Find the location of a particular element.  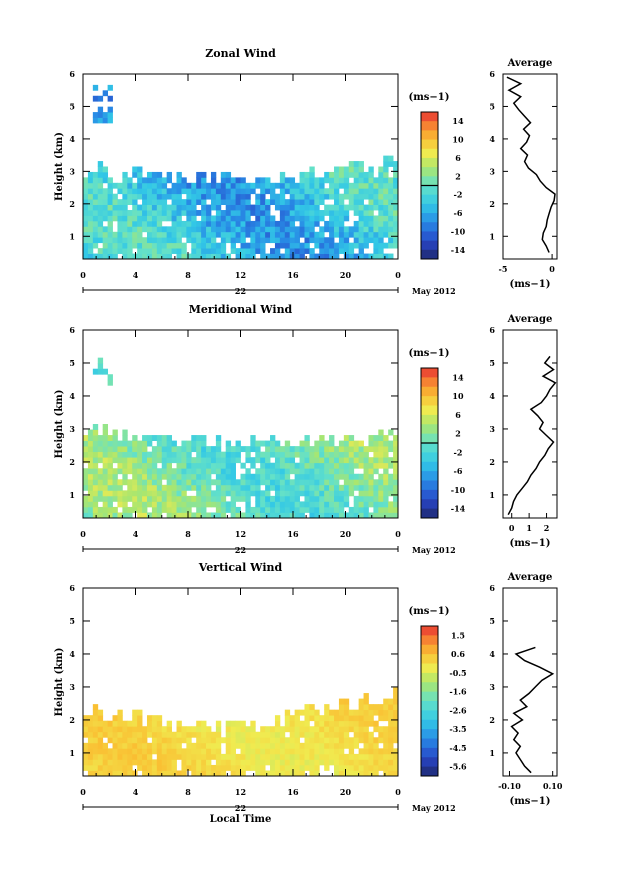

panel-title: Zonal Wind is located at coordinates (240, 53).